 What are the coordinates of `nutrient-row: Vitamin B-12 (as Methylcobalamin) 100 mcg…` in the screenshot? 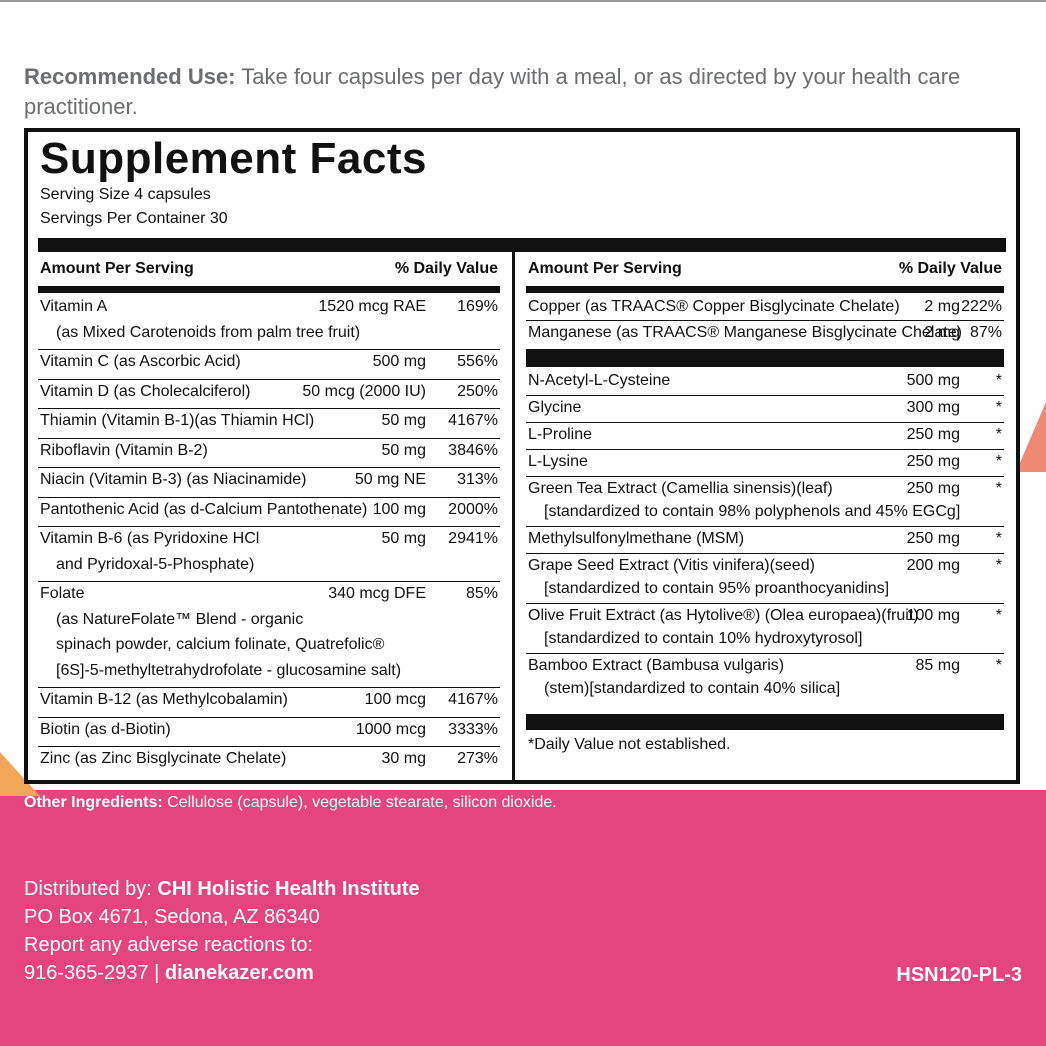 It's located at (269, 703).